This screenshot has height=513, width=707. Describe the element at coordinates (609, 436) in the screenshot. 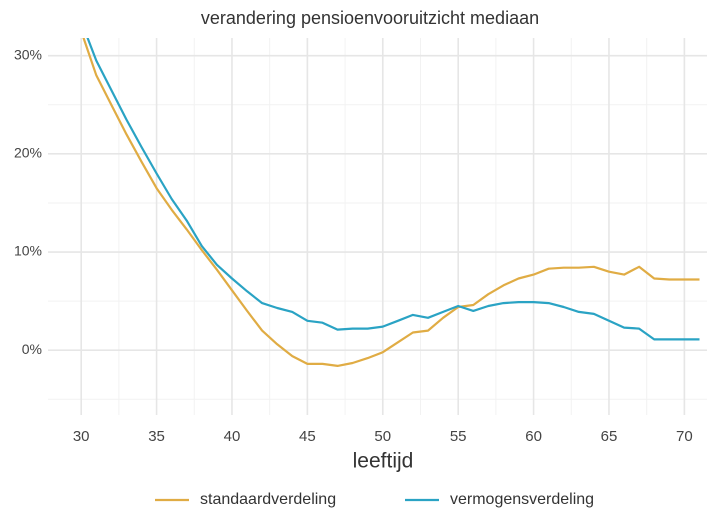

I see `x-tick-label: 65` at that location.